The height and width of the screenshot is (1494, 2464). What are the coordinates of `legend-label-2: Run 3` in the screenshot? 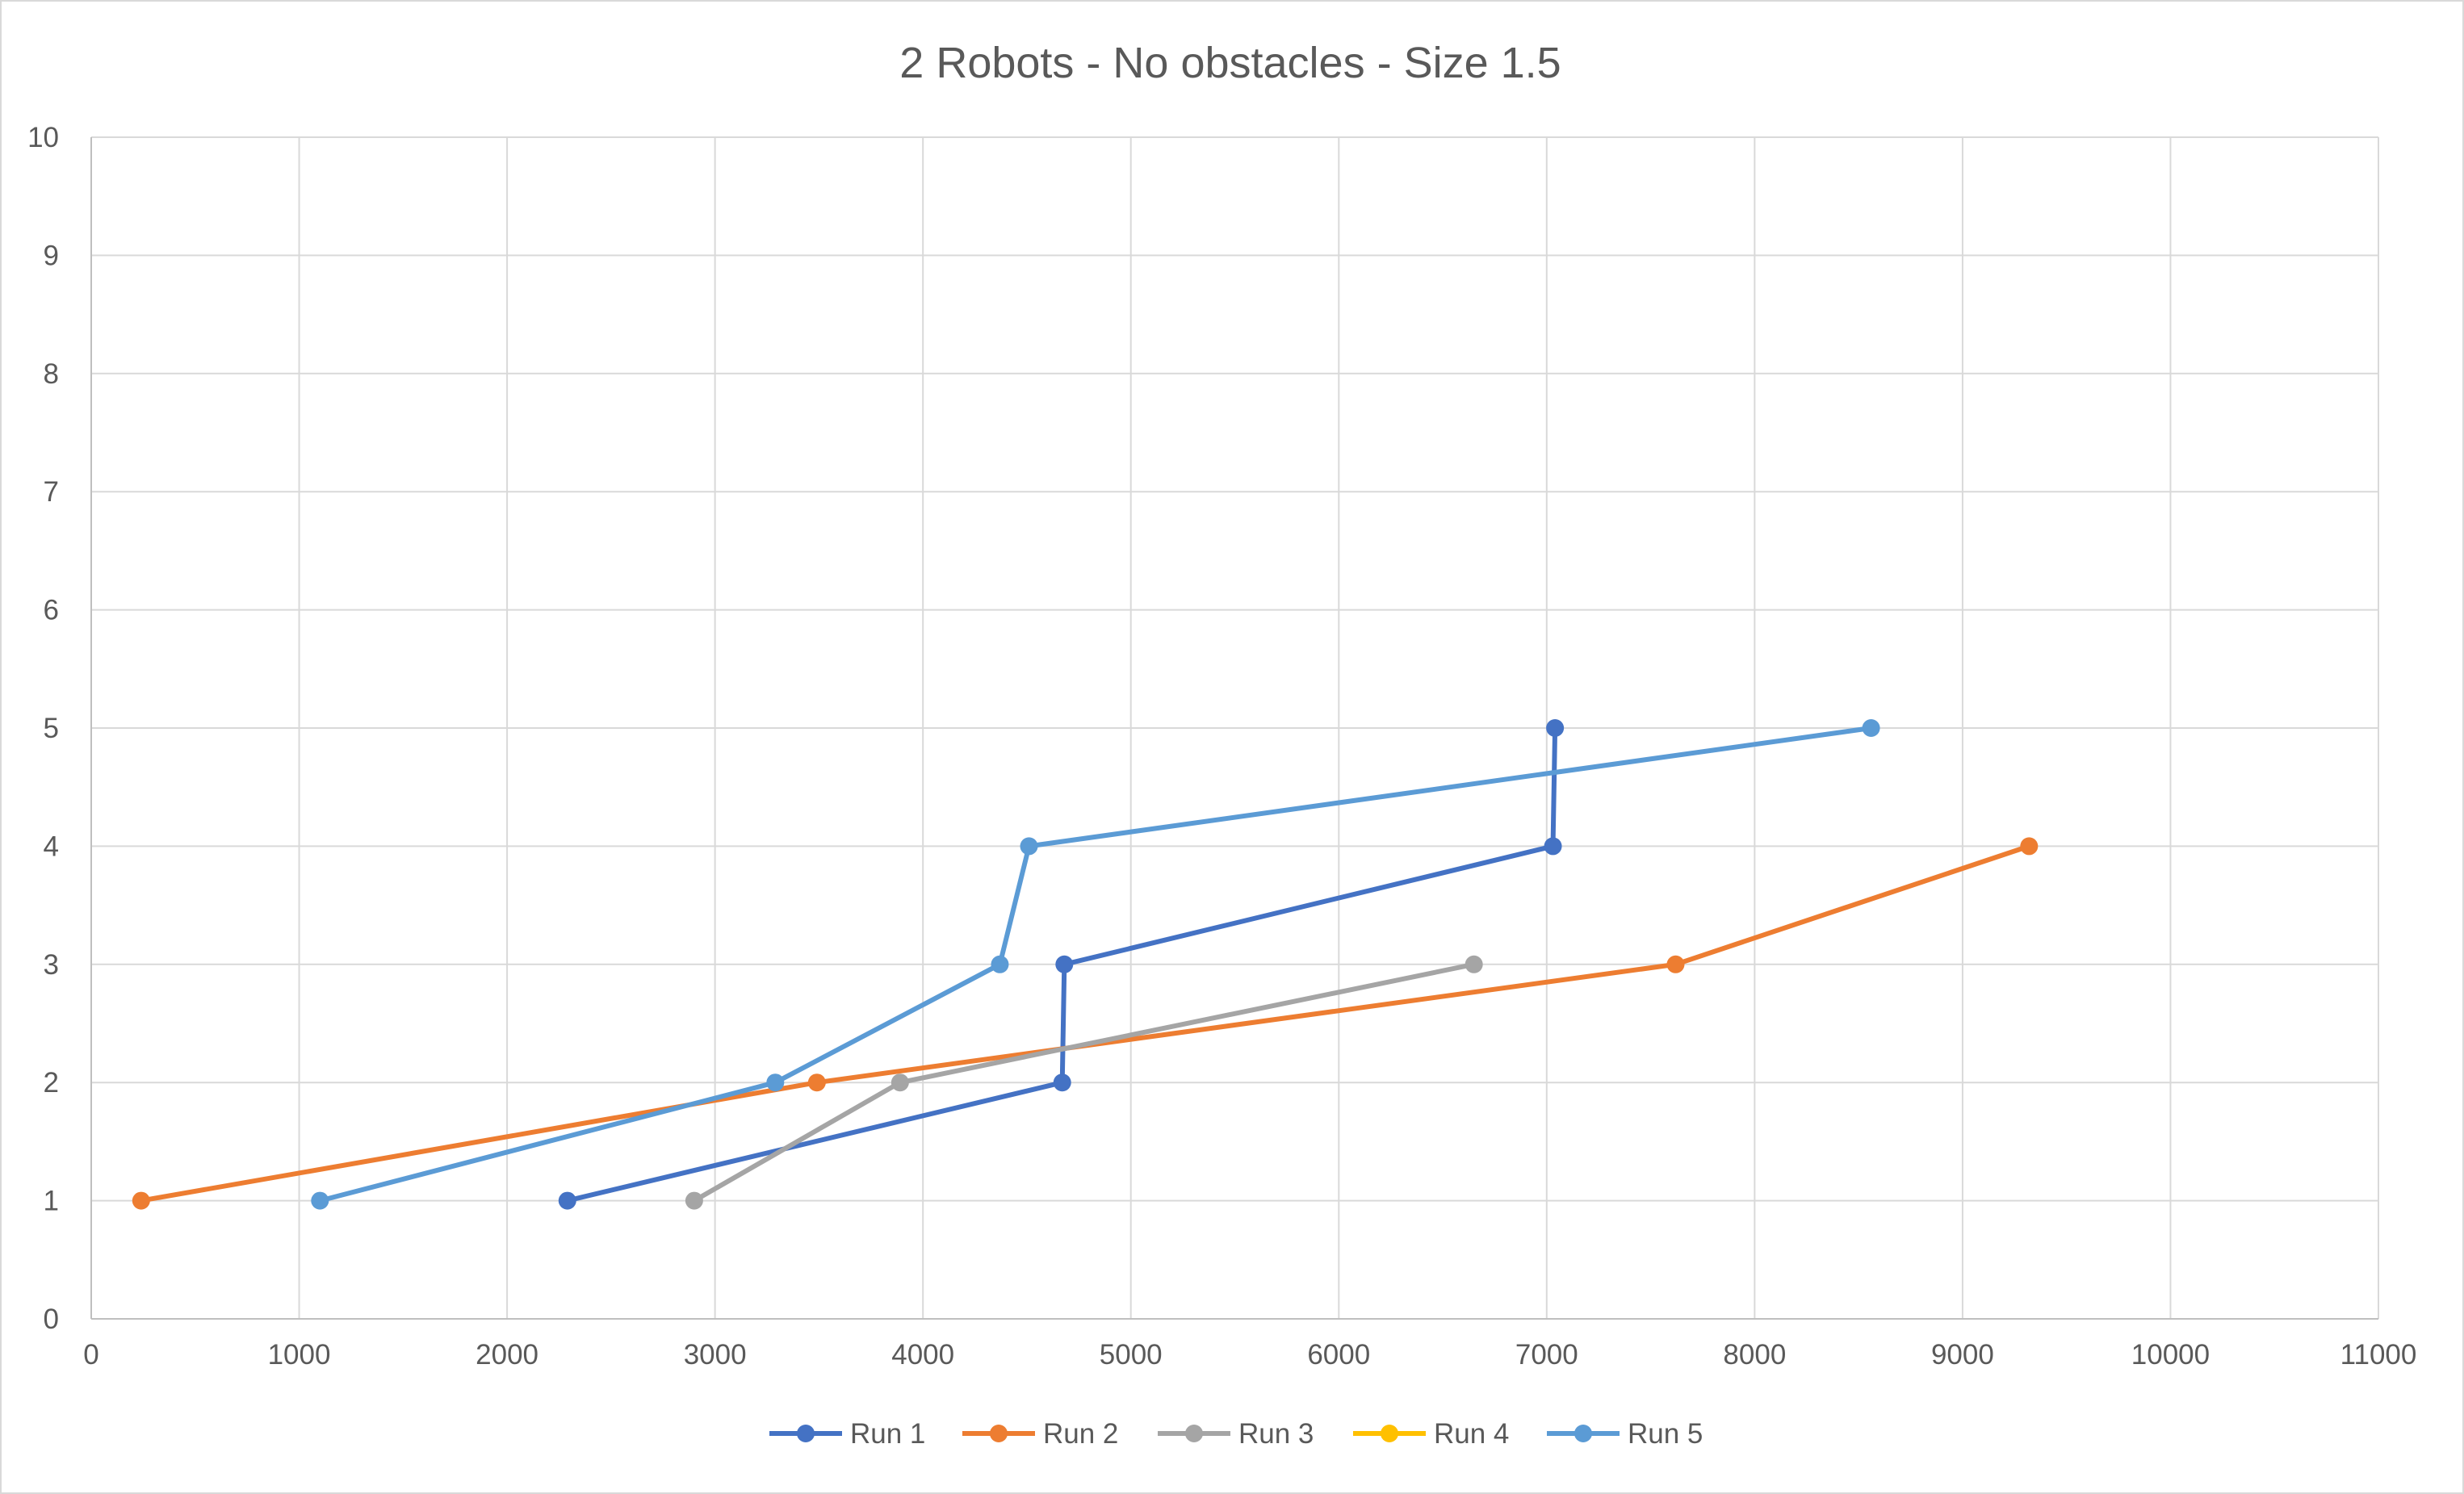 It's located at (1276, 1434).